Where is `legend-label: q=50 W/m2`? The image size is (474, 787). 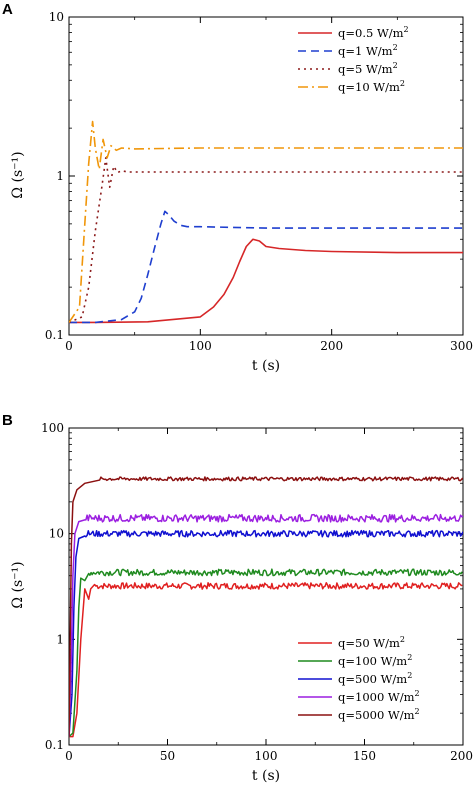 legend-label: q=50 W/m2 is located at coordinates (371, 642).